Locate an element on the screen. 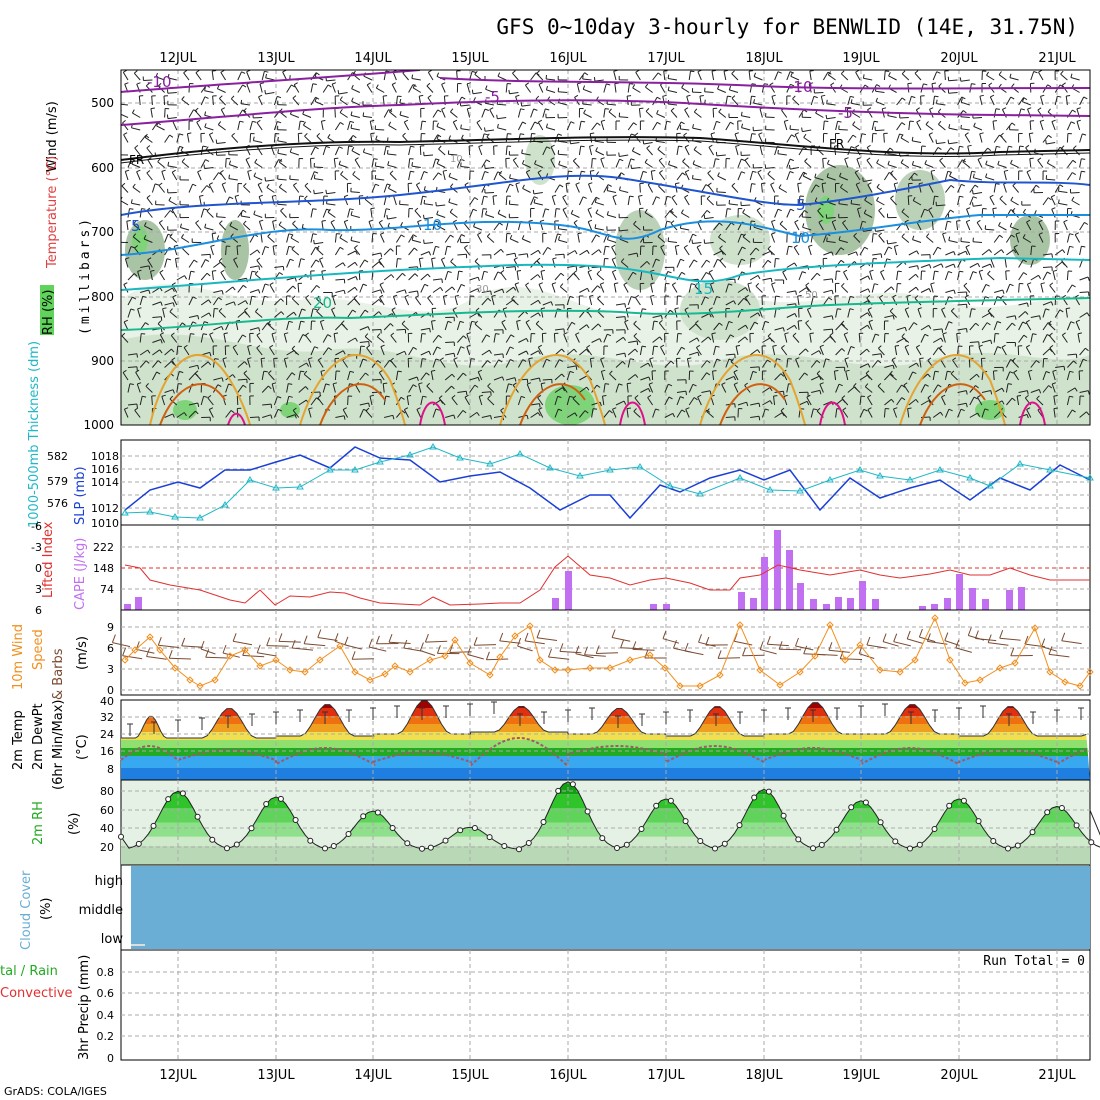 The image size is (1100, 1100). top-date-label: 19JUL is located at coordinates (861, 58).